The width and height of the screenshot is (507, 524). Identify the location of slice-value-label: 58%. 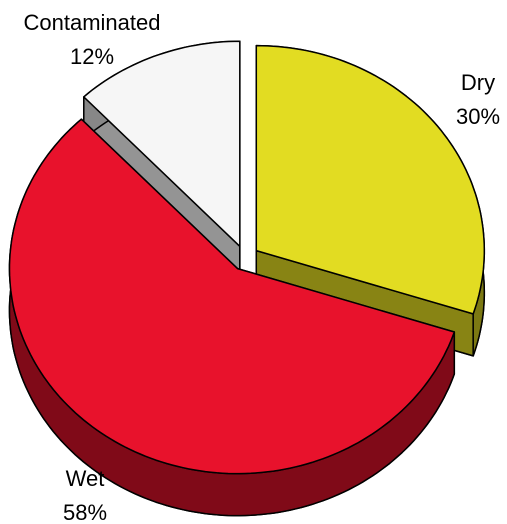
(85, 512).